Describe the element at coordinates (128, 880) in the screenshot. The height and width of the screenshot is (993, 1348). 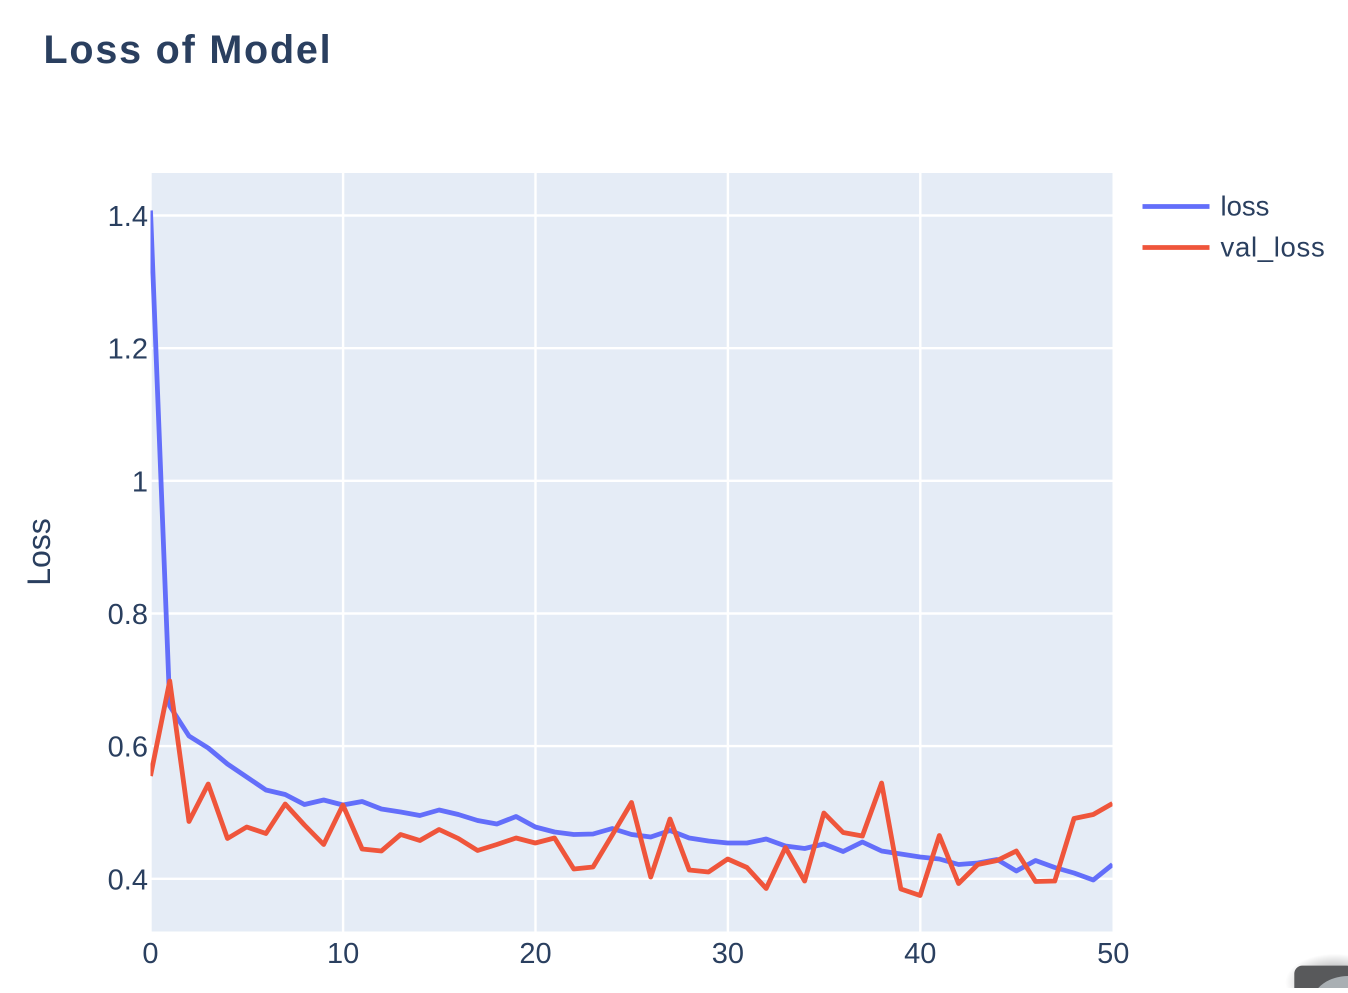
I see `svg-text: 0.4` at that location.